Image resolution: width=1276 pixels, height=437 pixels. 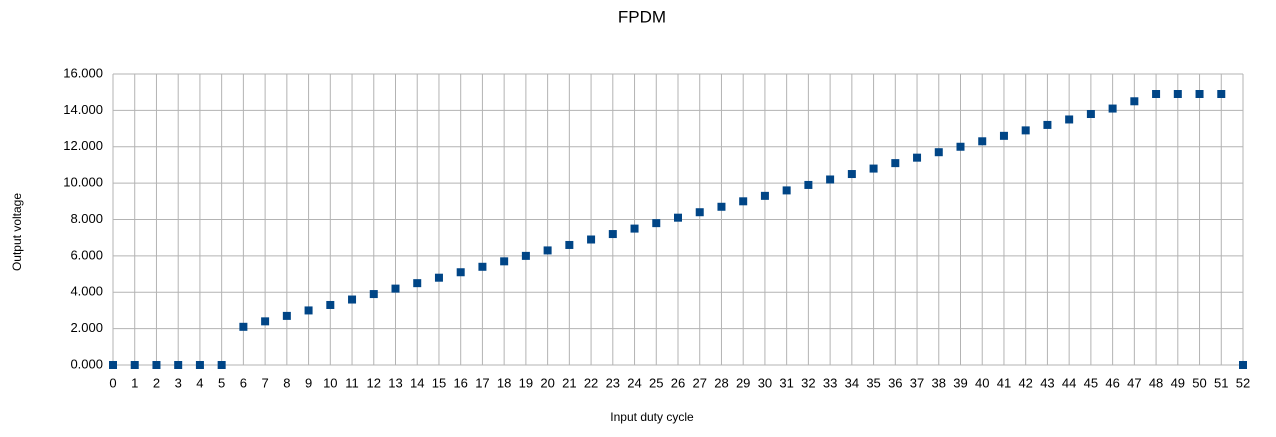 What do you see at coordinates (178, 382) in the screenshot?
I see `x-tick-label: 3` at bounding box center [178, 382].